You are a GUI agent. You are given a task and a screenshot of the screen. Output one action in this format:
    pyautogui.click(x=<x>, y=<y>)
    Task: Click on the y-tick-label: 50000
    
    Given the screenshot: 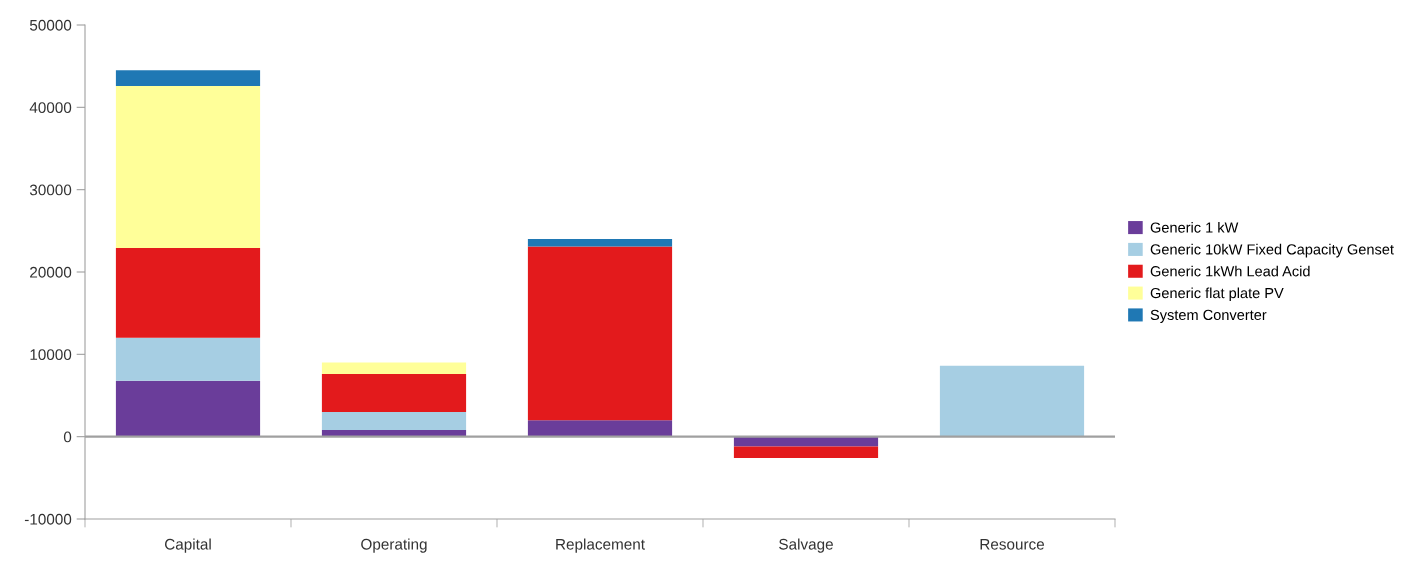 What is the action you would take?
    pyautogui.click(x=50, y=25)
    